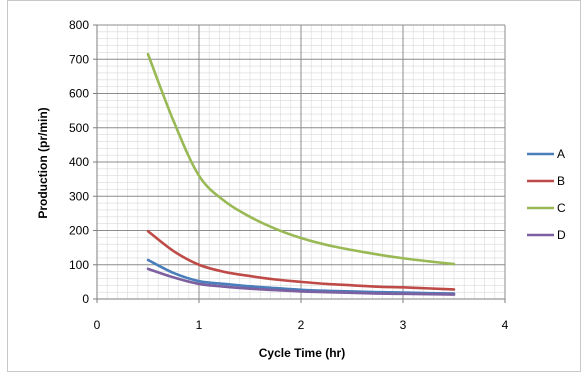 This screenshot has height=378, width=587. I want to click on y-tick-label: 500, so click(79, 128).